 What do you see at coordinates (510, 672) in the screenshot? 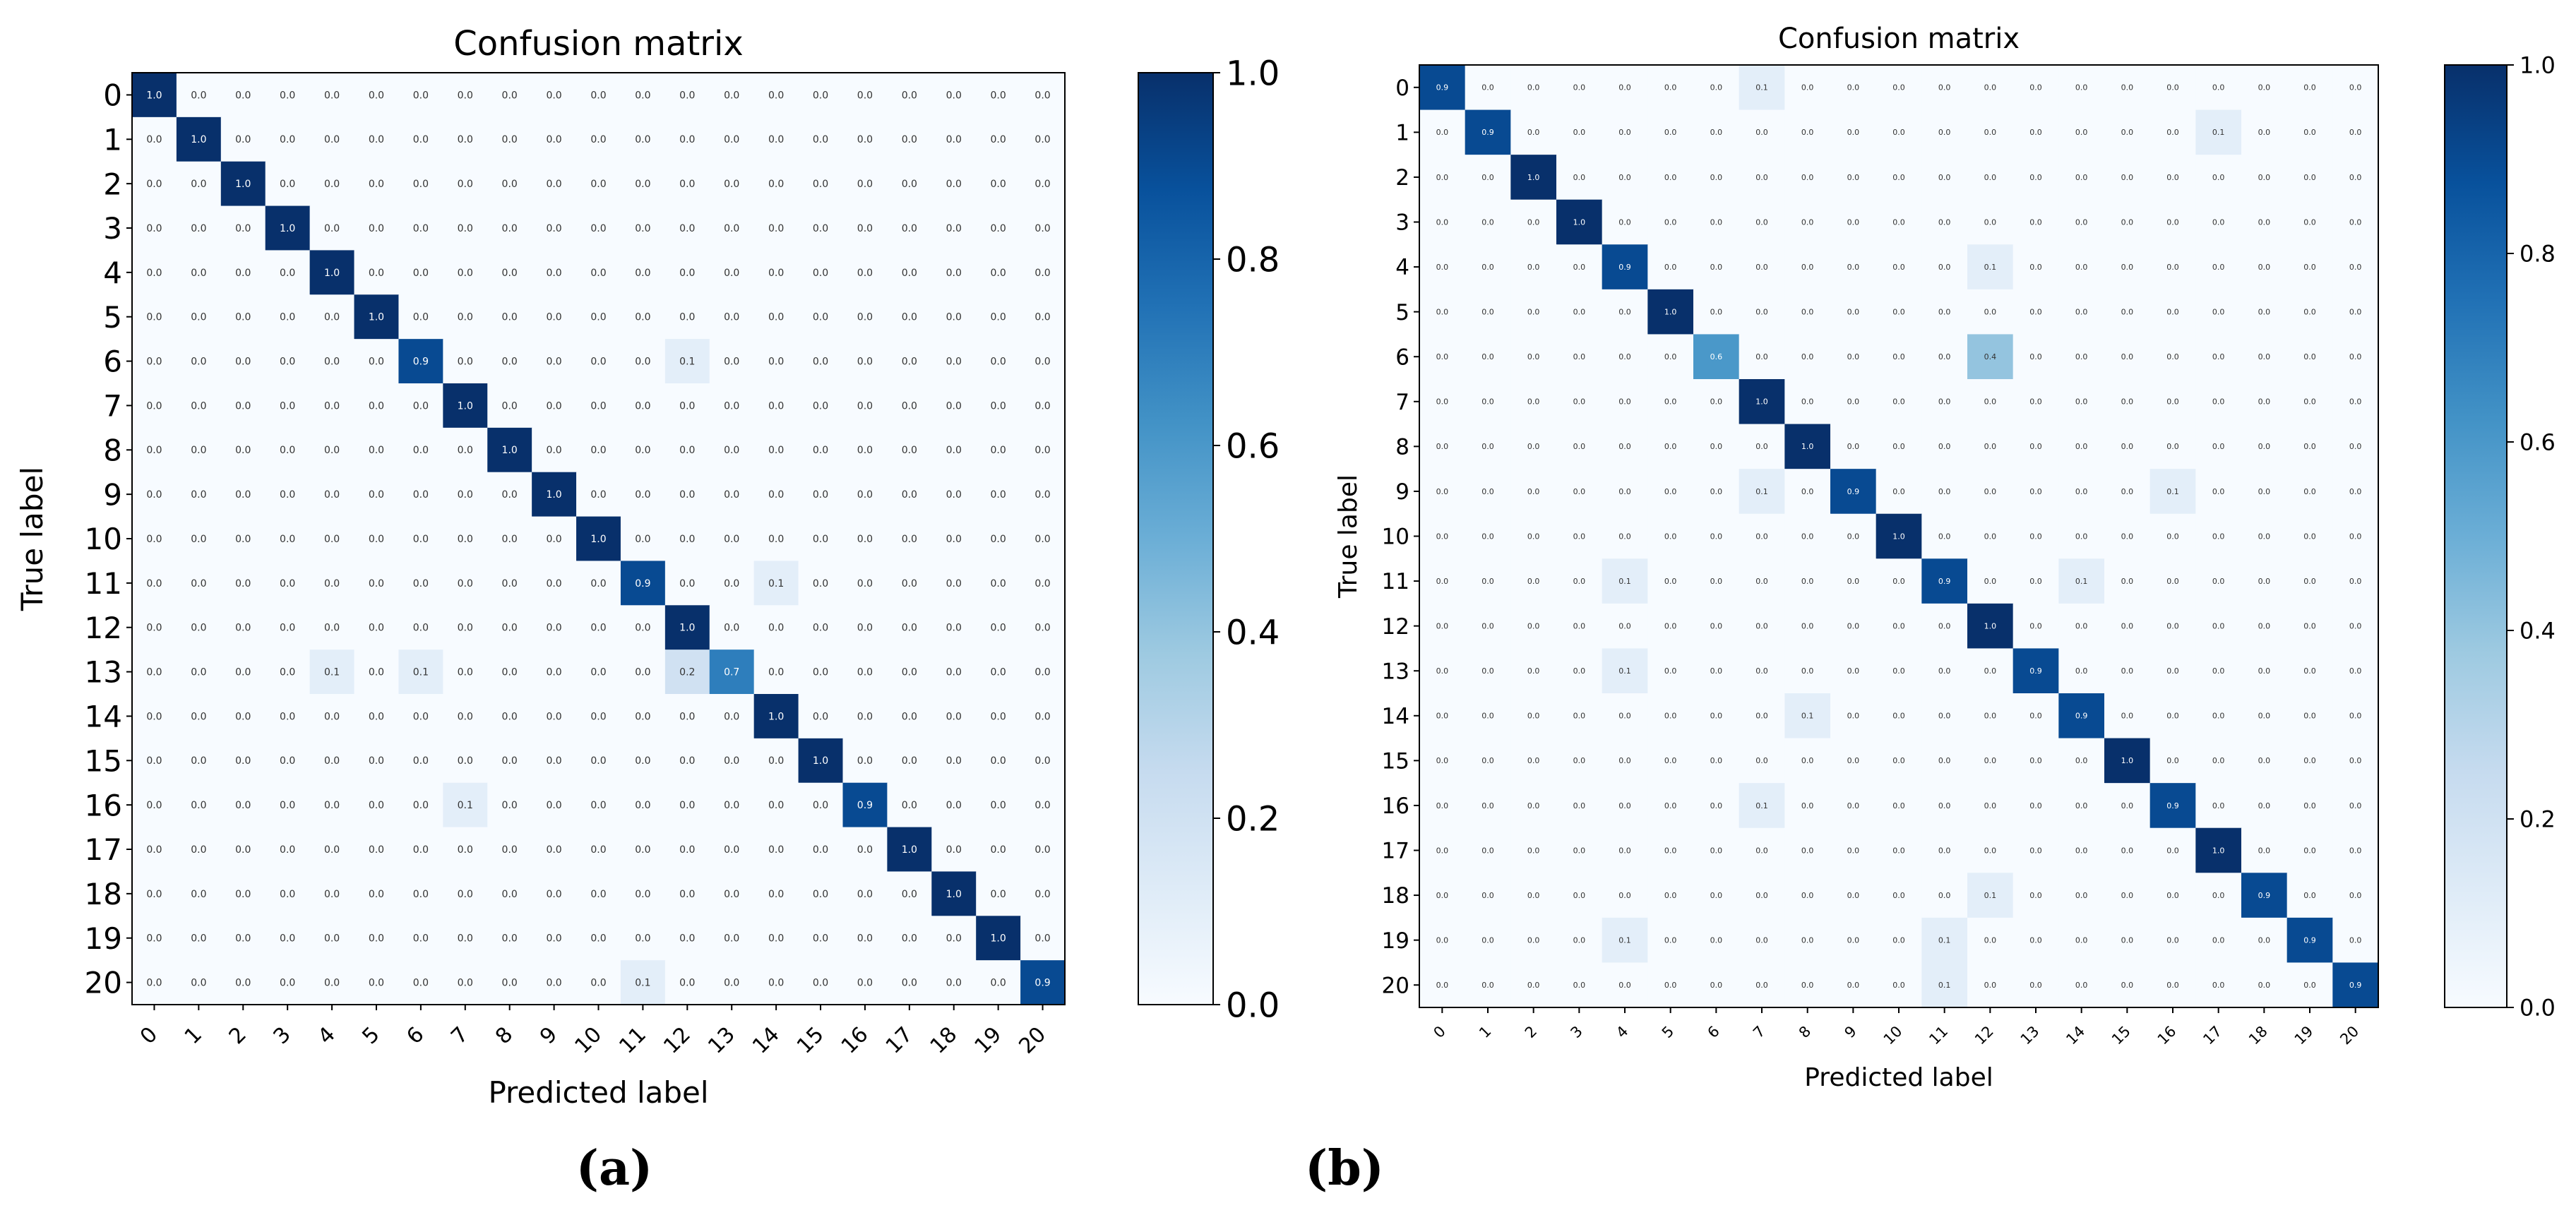
I see `cell-label-a-13-8: 0.0` at bounding box center [510, 672].